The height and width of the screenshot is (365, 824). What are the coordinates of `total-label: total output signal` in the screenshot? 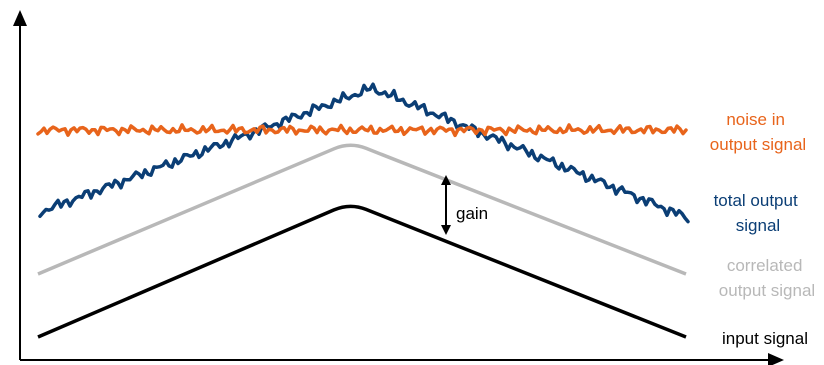 It's located at (758, 213).